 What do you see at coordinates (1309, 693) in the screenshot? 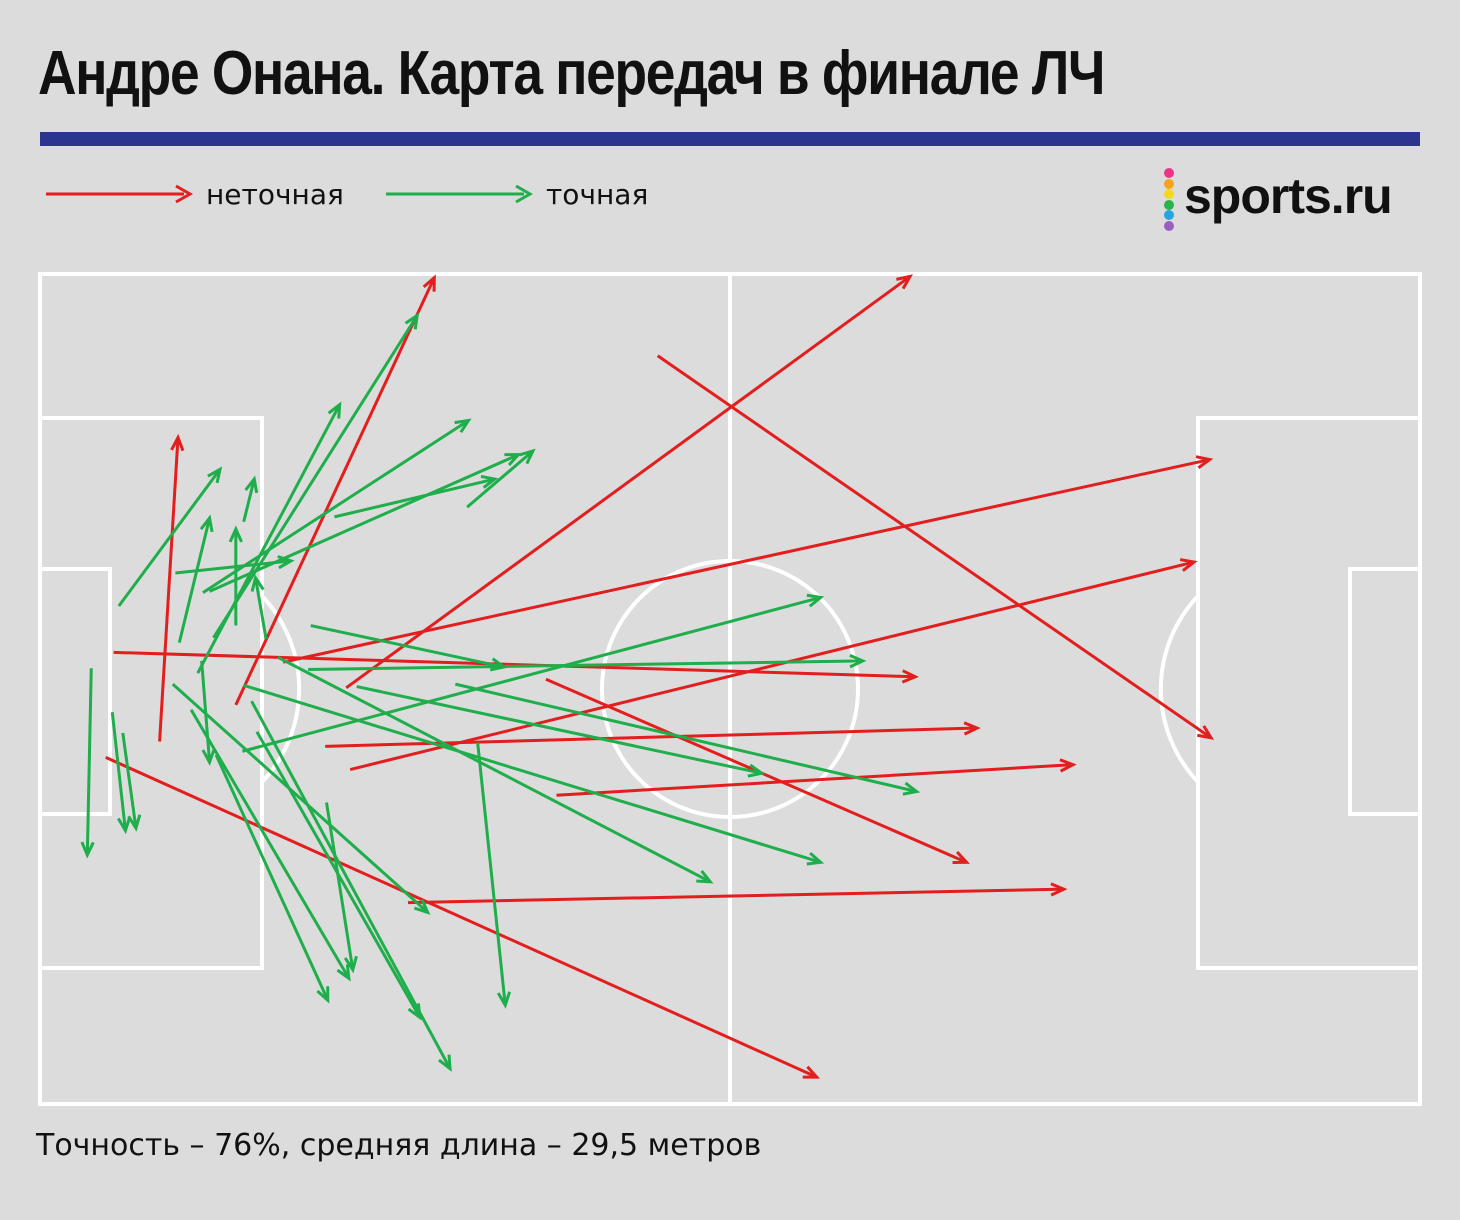
I see `right-penalty-box` at bounding box center [1309, 693].